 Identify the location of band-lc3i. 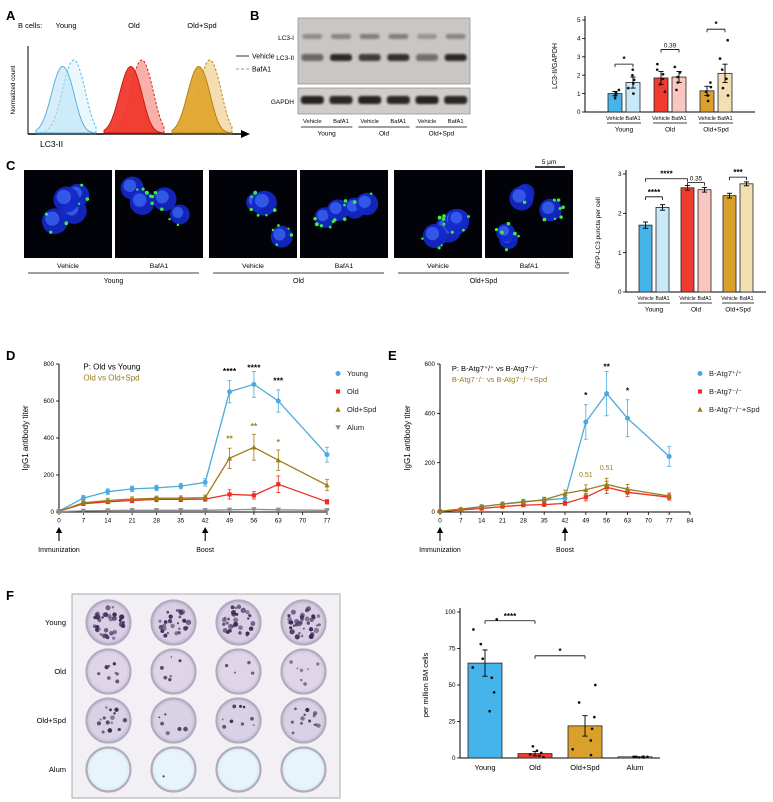
(312, 36).